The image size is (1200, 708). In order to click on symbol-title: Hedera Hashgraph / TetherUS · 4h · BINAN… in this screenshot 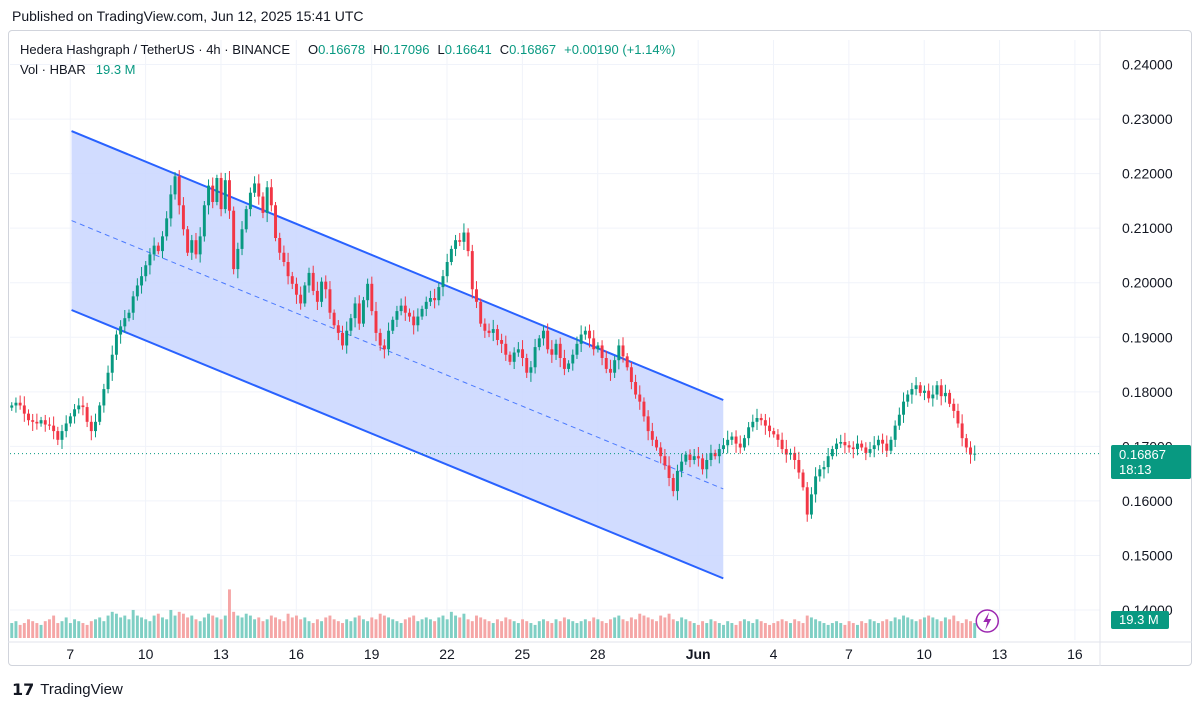, I will do `click(155, 49)`.